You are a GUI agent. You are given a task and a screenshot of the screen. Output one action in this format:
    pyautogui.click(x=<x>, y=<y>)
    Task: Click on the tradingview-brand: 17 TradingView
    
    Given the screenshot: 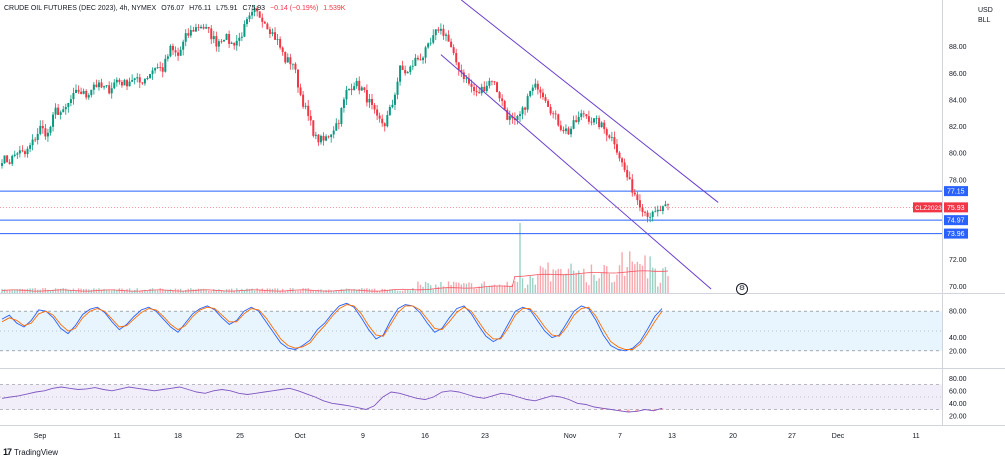 What is the action you would take?
    pyautogui.click(x=30, y=452)
    